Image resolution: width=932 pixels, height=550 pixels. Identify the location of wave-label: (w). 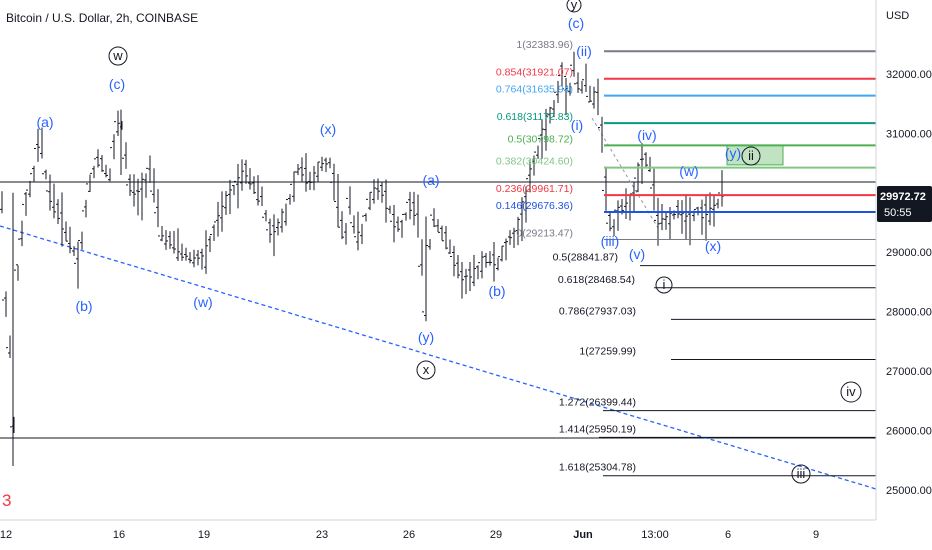
(688, 171).